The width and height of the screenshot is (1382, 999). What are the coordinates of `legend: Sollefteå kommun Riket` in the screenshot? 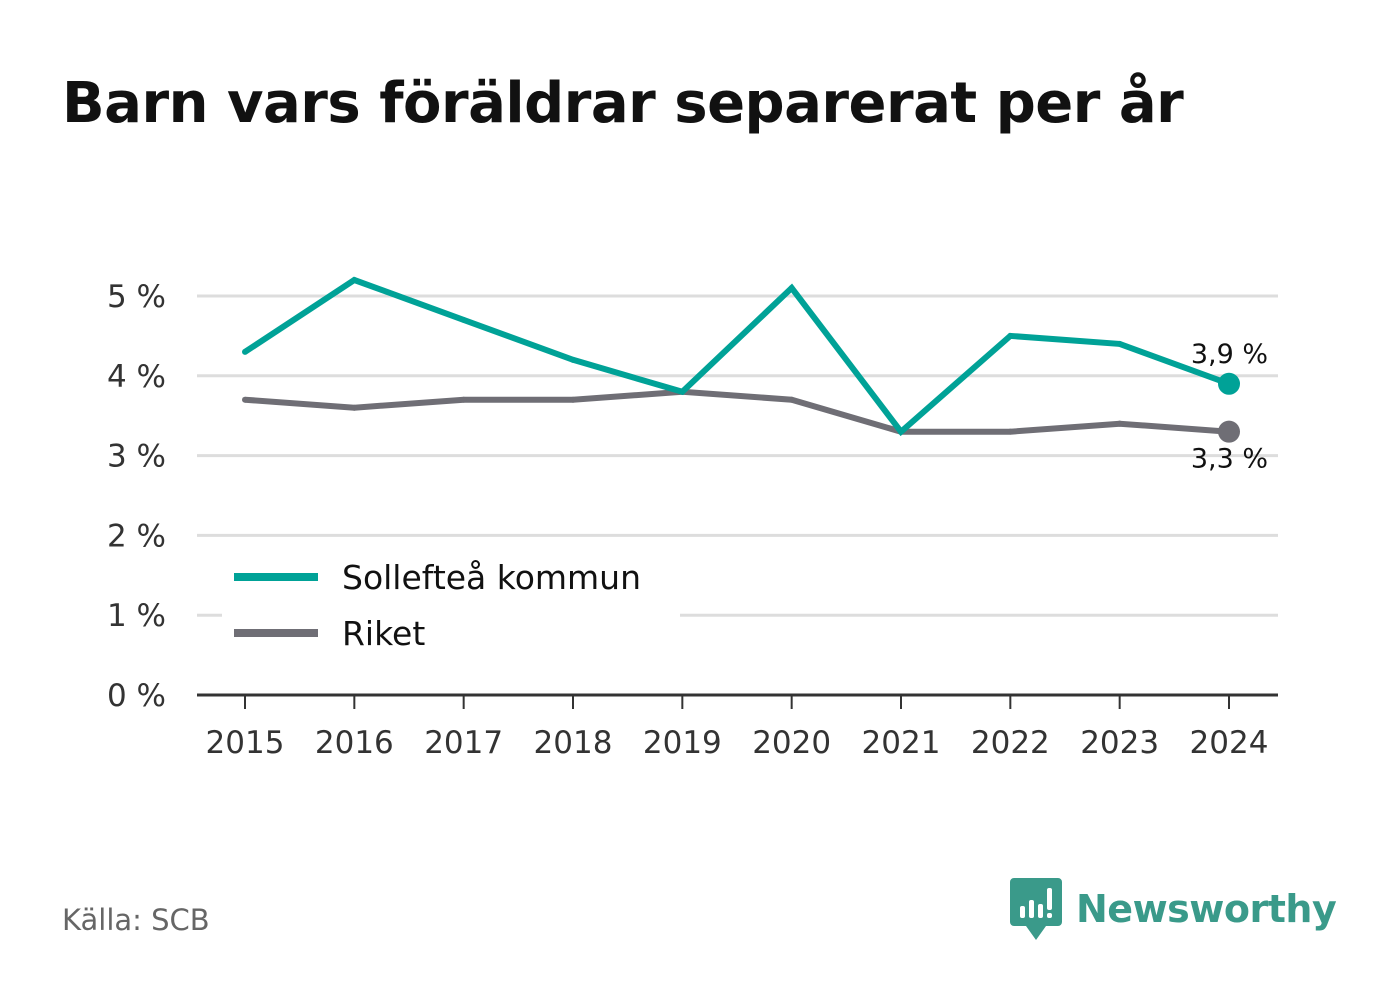 It's located at (451, 604).